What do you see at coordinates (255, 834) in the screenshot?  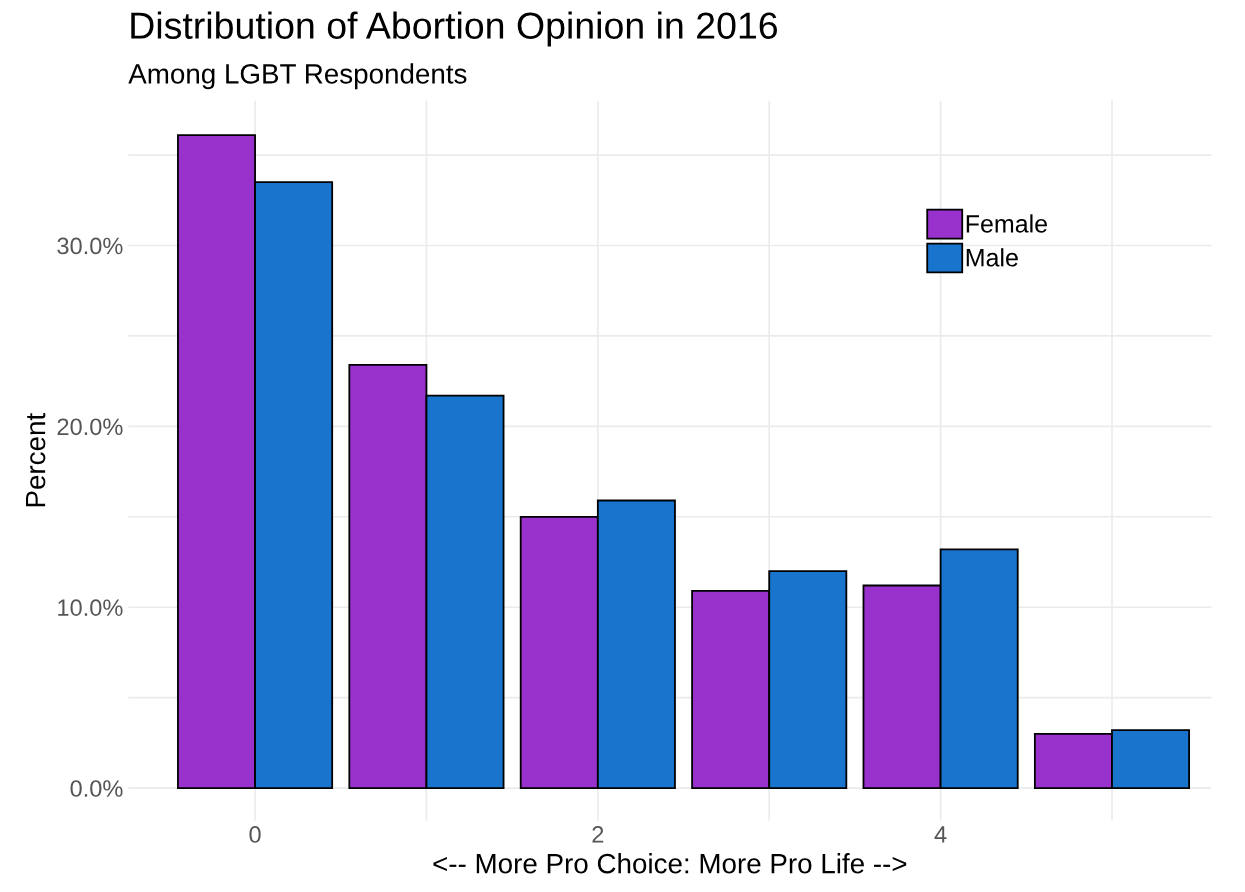 I see `x-tick-label: 0` at bounding box center [255, 834].